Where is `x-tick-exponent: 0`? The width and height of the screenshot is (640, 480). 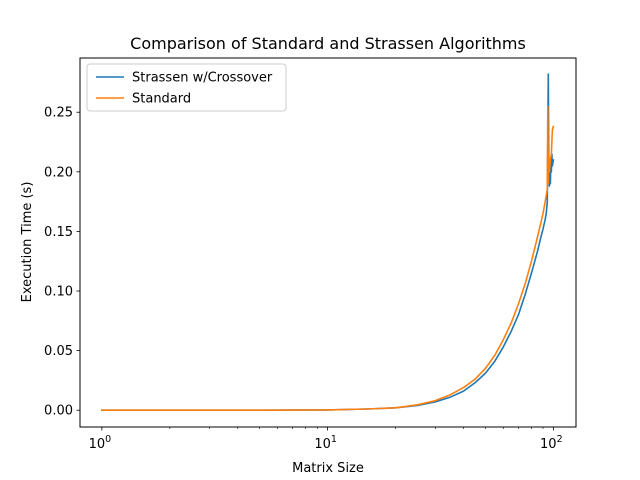 x-tick-exponent: 0 is located at coordinates (108, 439).